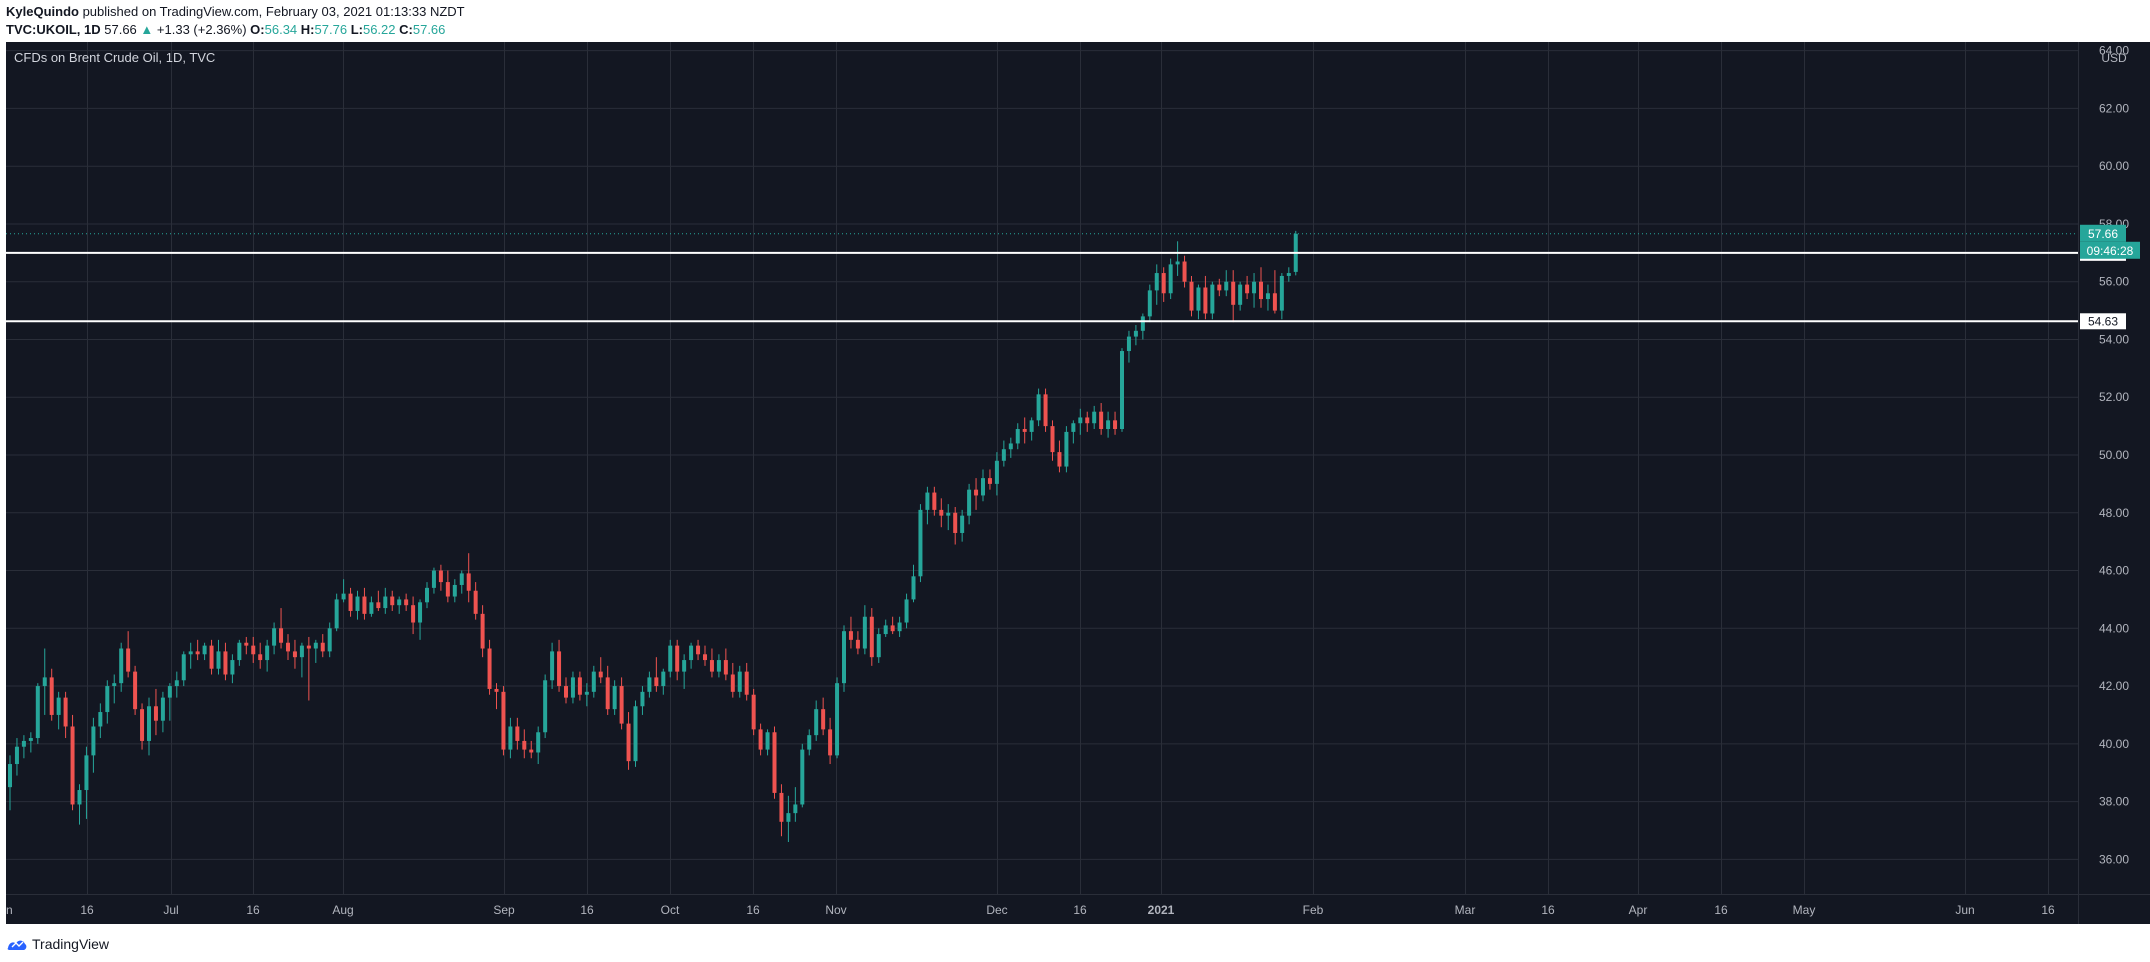 This screenshot has width=2150, height=962. What do you see at coordinates (201, 29) in the screenshot?
I see `price-change: +1.33 (+2.36%)` at bounding box center [201, 29].